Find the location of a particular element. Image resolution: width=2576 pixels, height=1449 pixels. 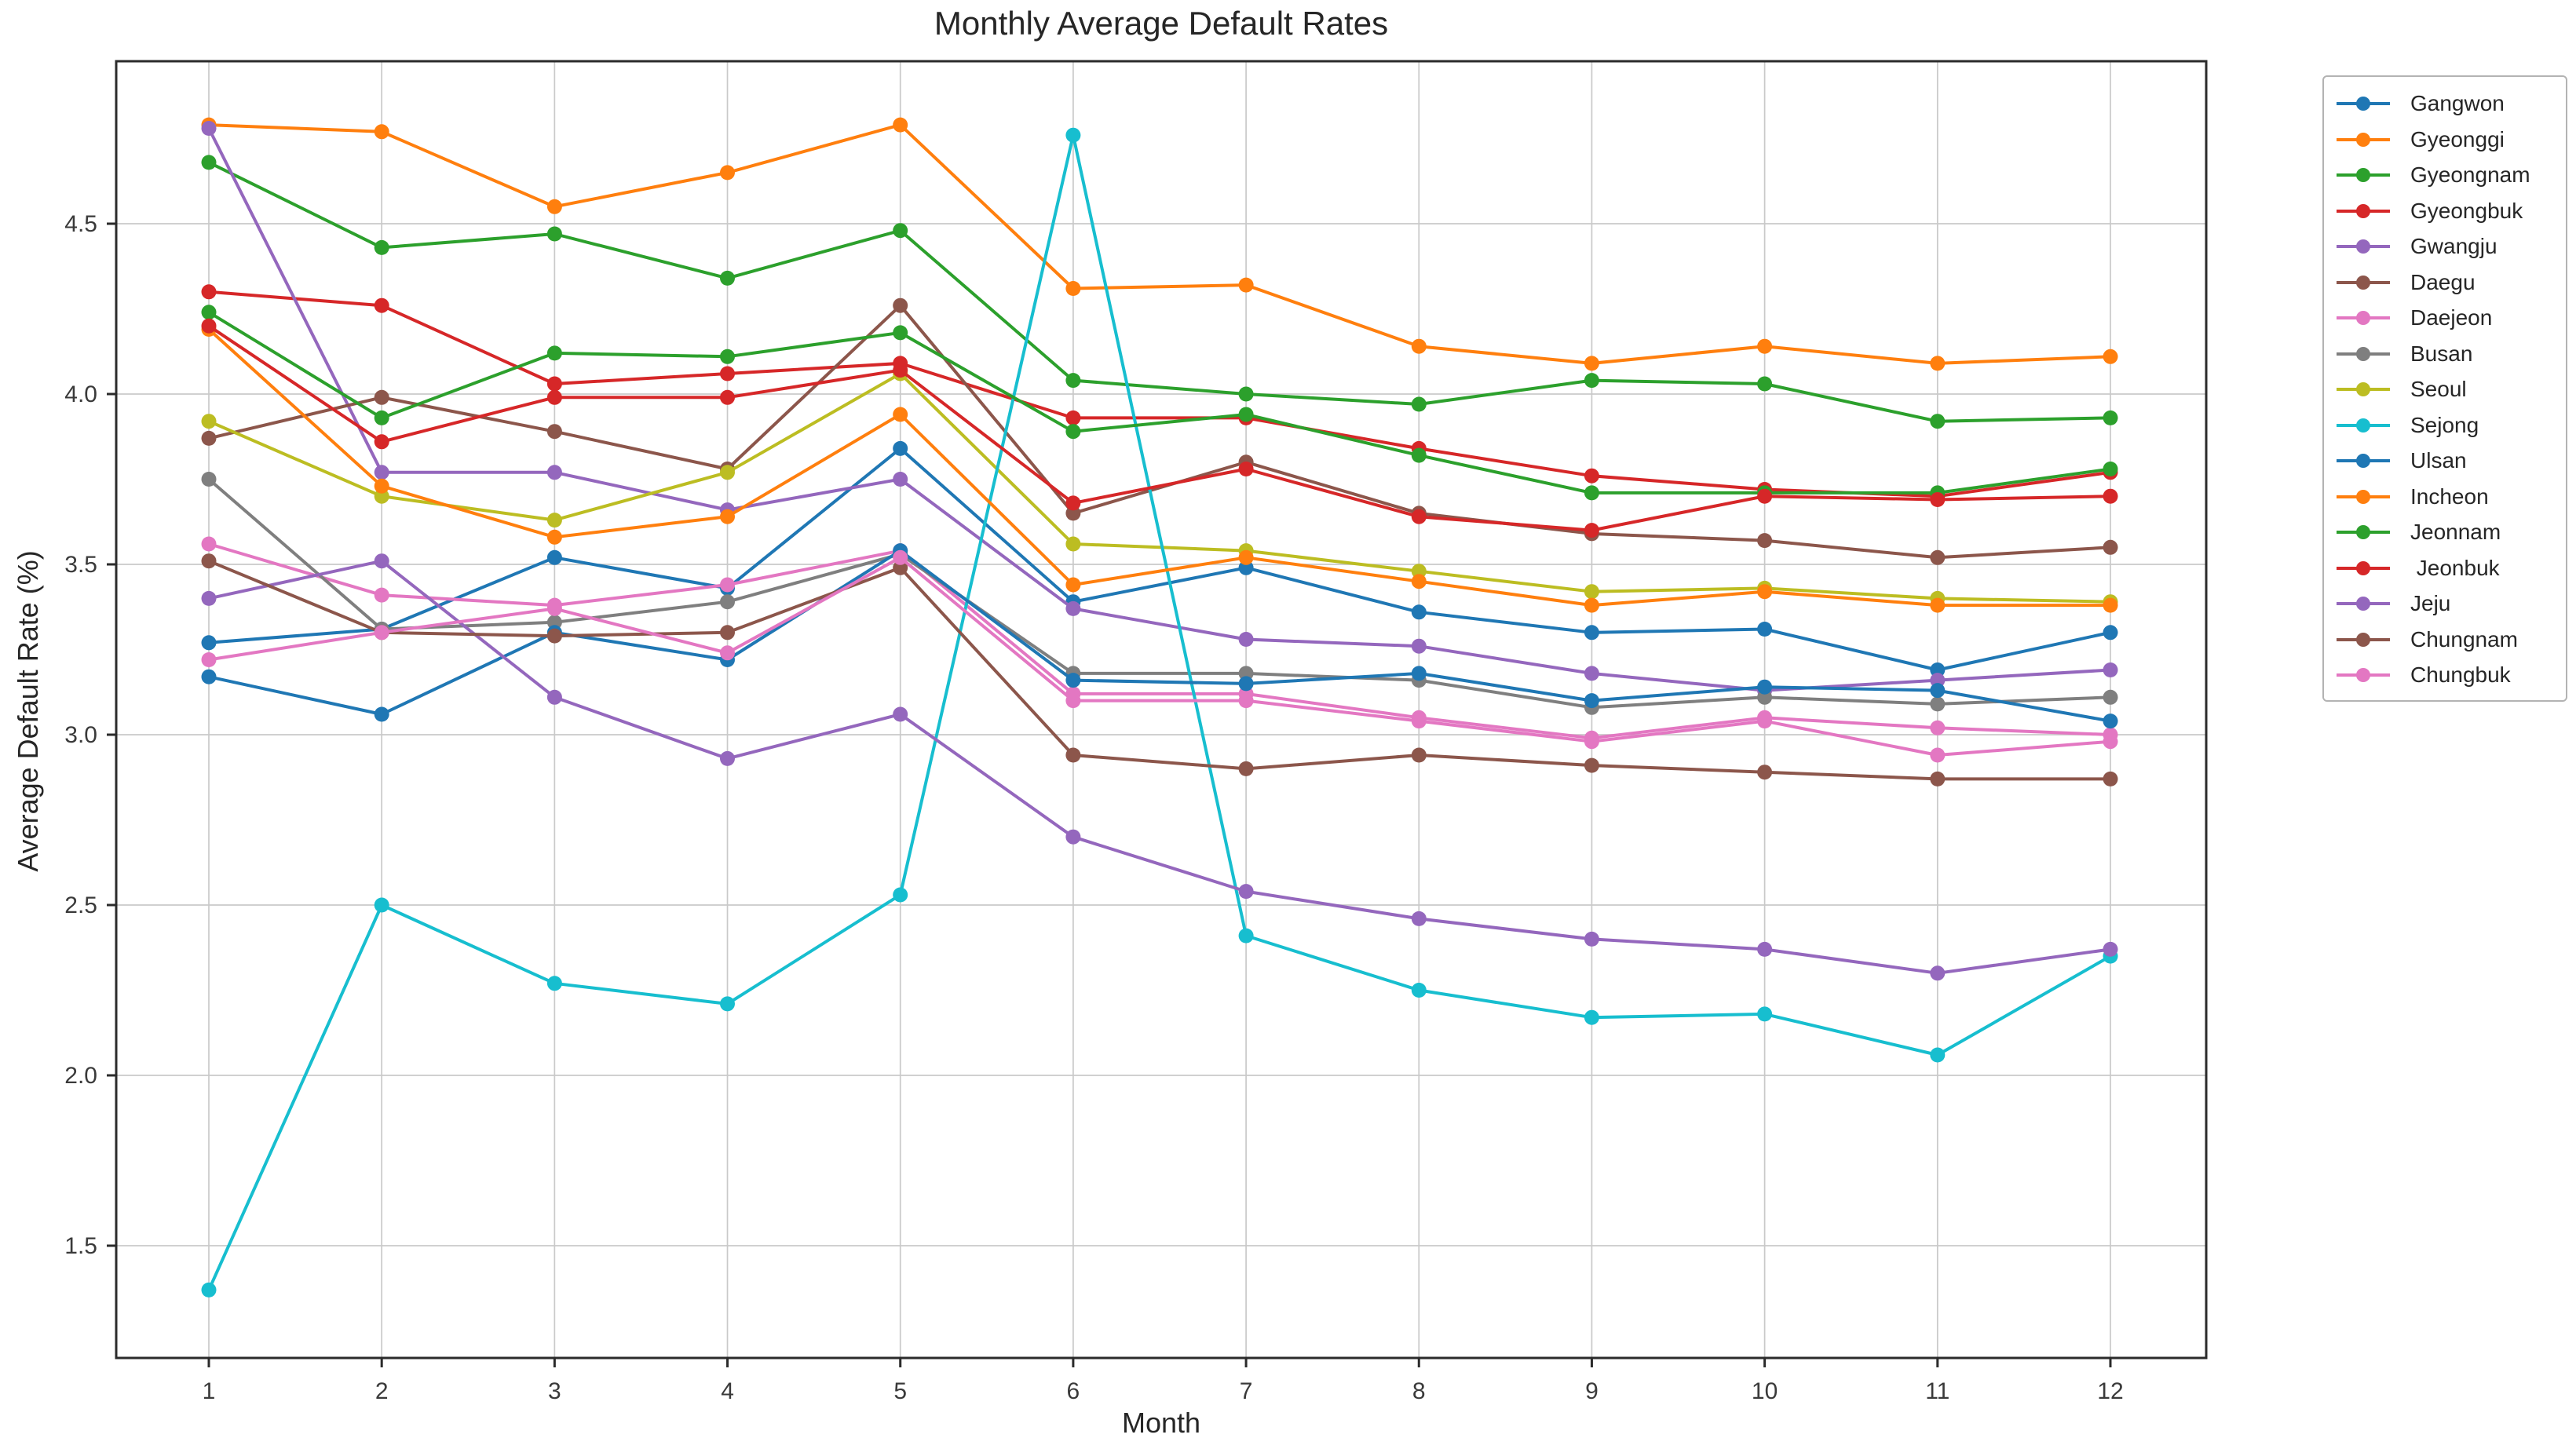

legend-item-label: Ulsan is located at coordinates (2438, 460).